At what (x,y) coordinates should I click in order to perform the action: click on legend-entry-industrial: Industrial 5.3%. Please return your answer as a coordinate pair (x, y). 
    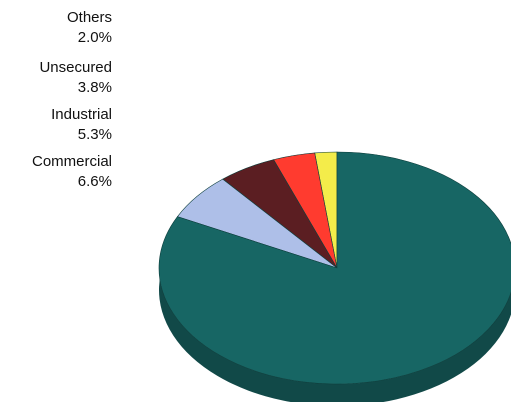
    Looking at the image, I should click on (56, 125).